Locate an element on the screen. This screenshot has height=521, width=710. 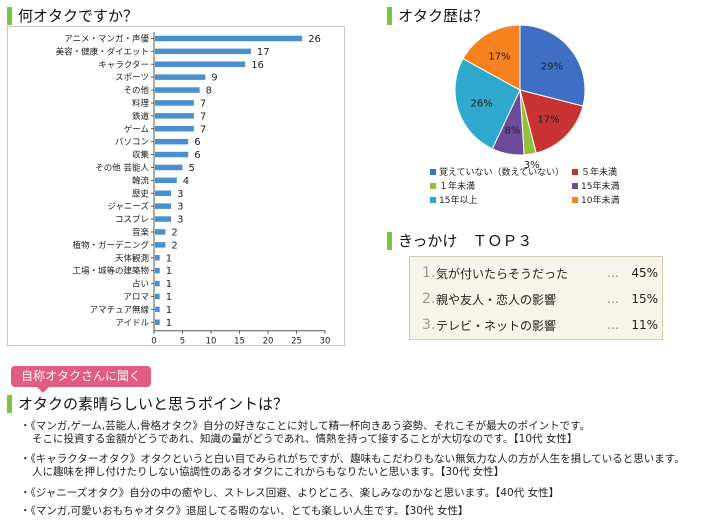
top3-row: 2. 親や友人・恋人の影響 … 15% is located at coordinates (540, 299).